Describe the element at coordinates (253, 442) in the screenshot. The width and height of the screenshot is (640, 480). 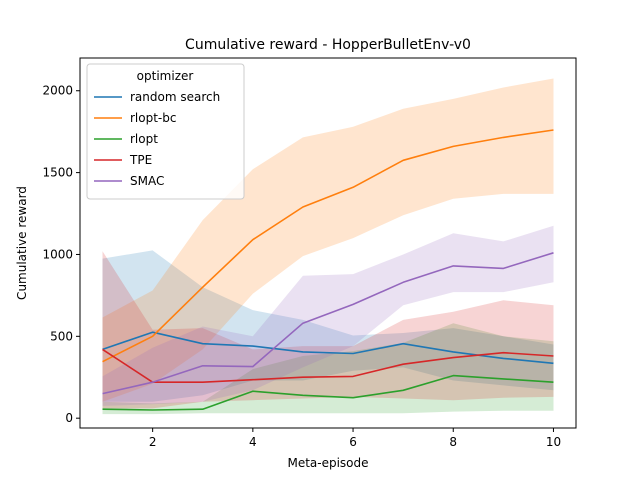
I see `x-tick-label: 4` at that location.